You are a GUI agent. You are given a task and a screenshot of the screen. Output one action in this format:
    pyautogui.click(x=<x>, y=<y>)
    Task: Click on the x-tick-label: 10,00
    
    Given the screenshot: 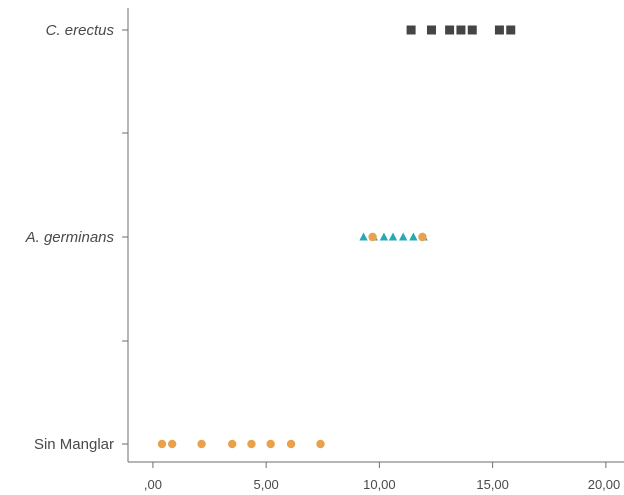 What is the action you would take?
    pyautogui.click(x=379, y=484)
    